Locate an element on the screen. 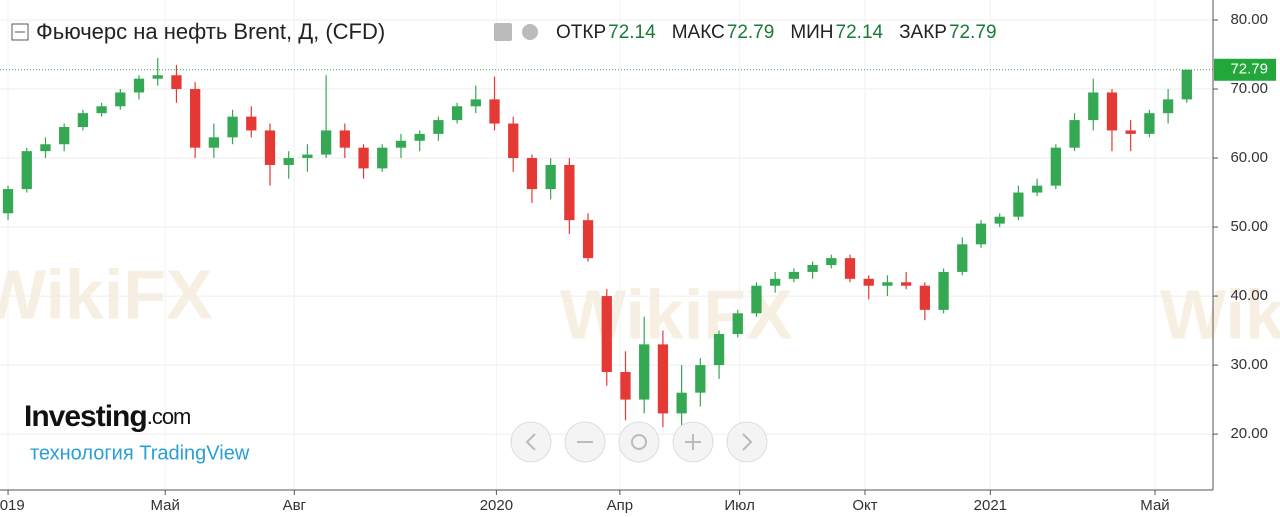 The height and width of the screenshot is (517, 1280). y-tick-label: 30.00 is located at coordinates (1249, 364).